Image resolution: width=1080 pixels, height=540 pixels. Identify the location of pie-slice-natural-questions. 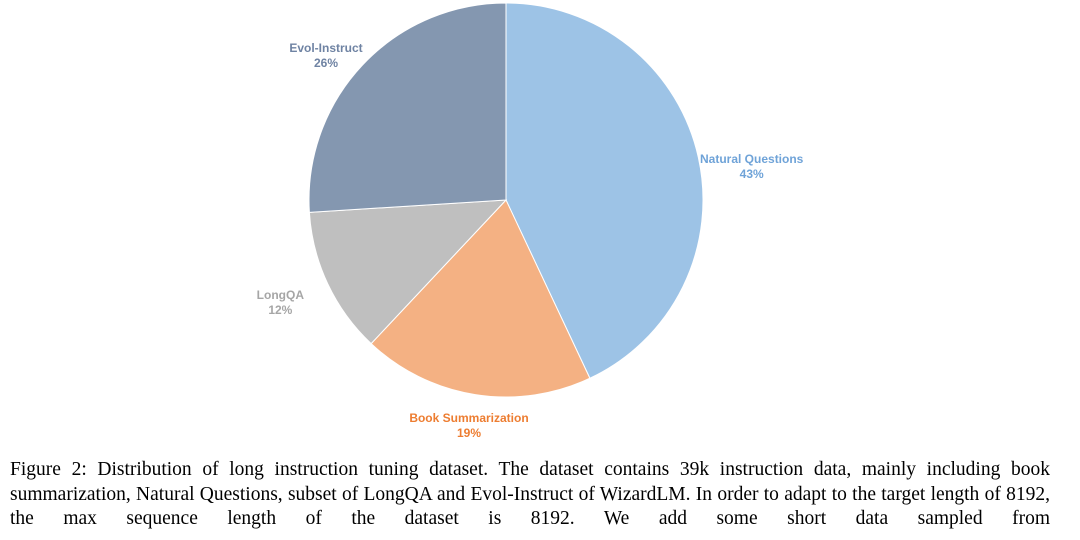
(604, 190).